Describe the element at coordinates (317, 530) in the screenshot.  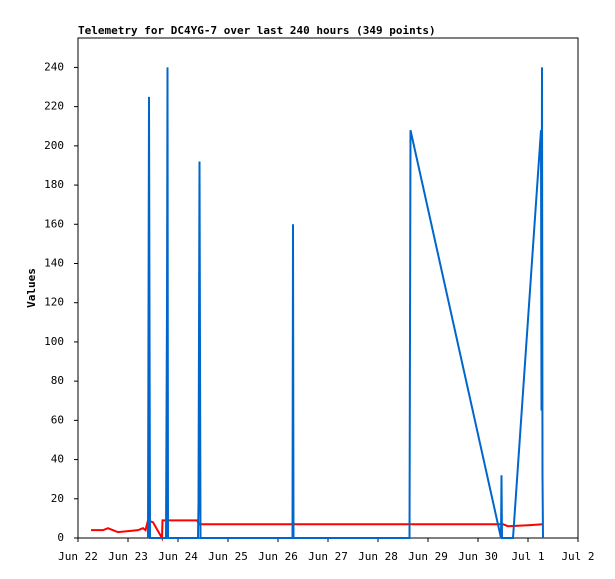
I see `series-line` at that location.